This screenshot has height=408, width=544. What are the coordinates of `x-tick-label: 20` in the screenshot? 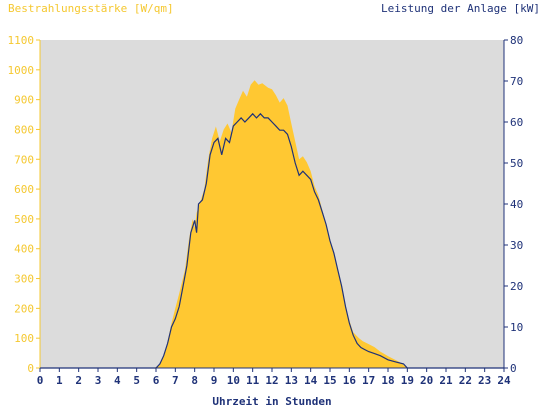 It's located at (426, 380).